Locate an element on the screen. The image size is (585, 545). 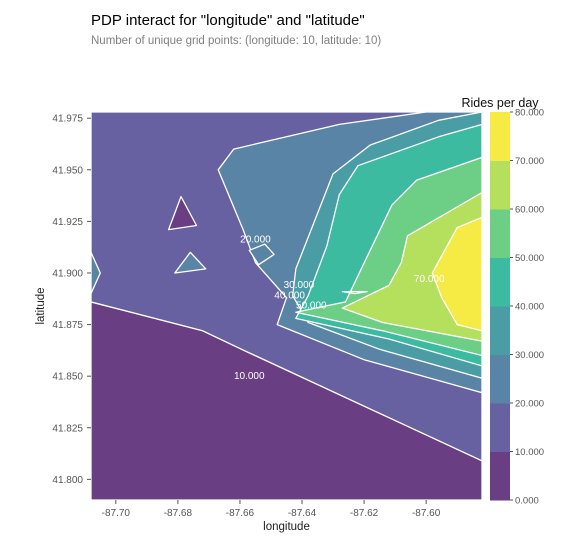
x-tick-label: -87.70 is located at coordinates (116, 513).